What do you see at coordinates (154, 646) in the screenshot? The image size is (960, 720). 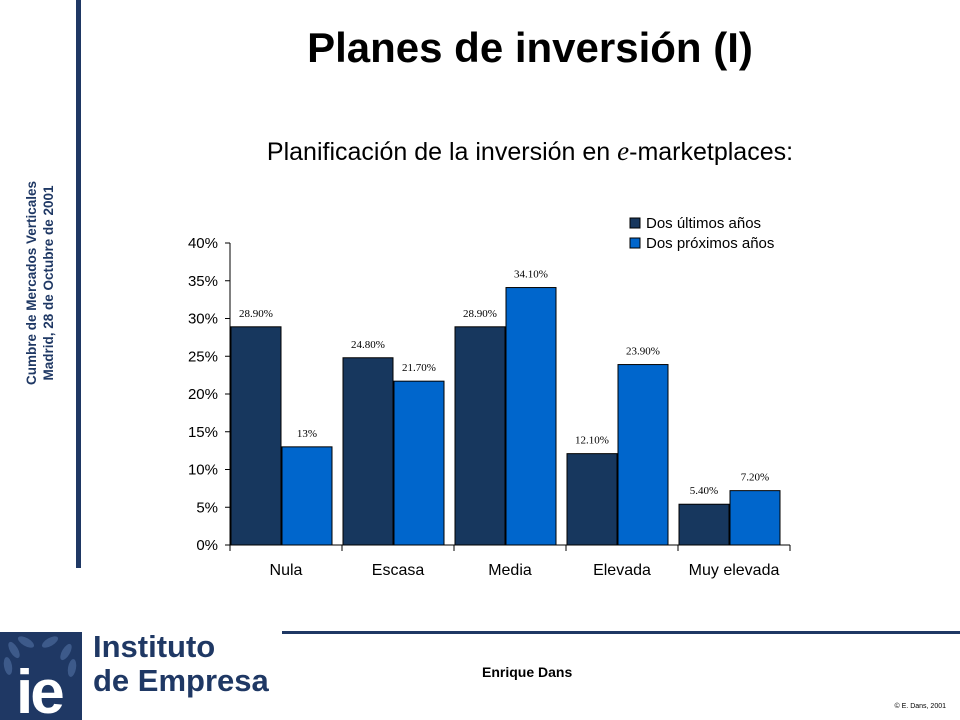 I see `logo-wordmark-line1: Instituto` at bounding box center [154, 646].